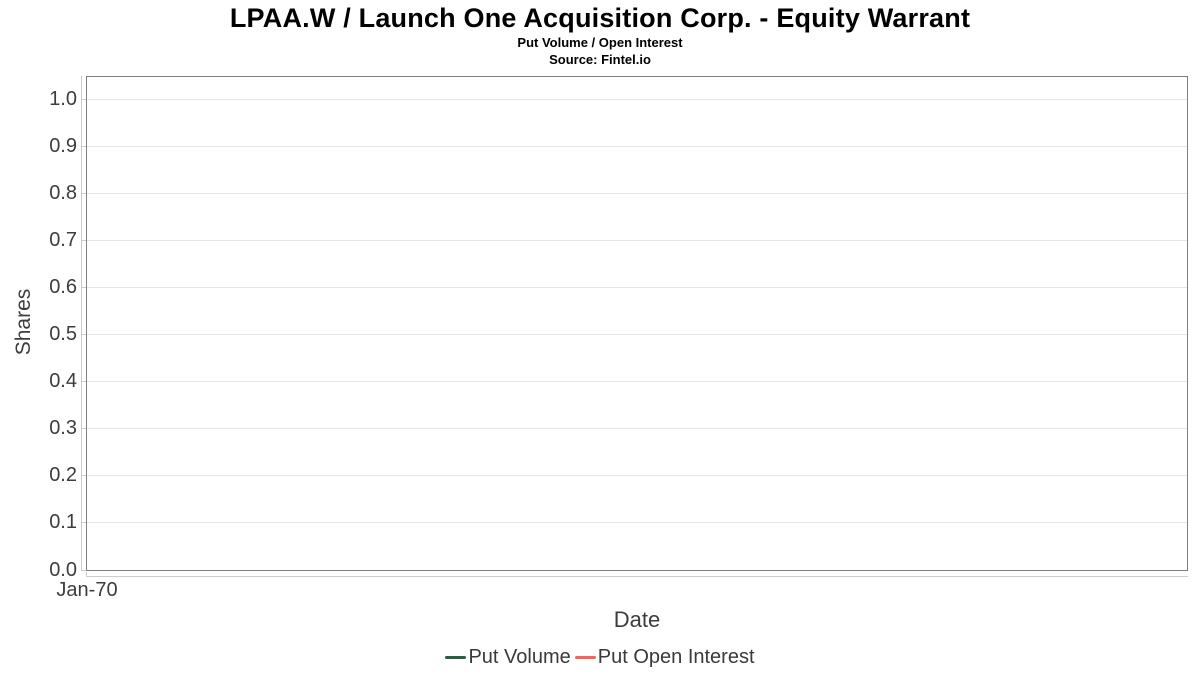 This screenshot has height=675, width=1200. What do you see at coordinates (600, 42) in the screenshot?
I see `chart-subtitle: Put Volume / Open Interest` at bounding box center [600, 42].